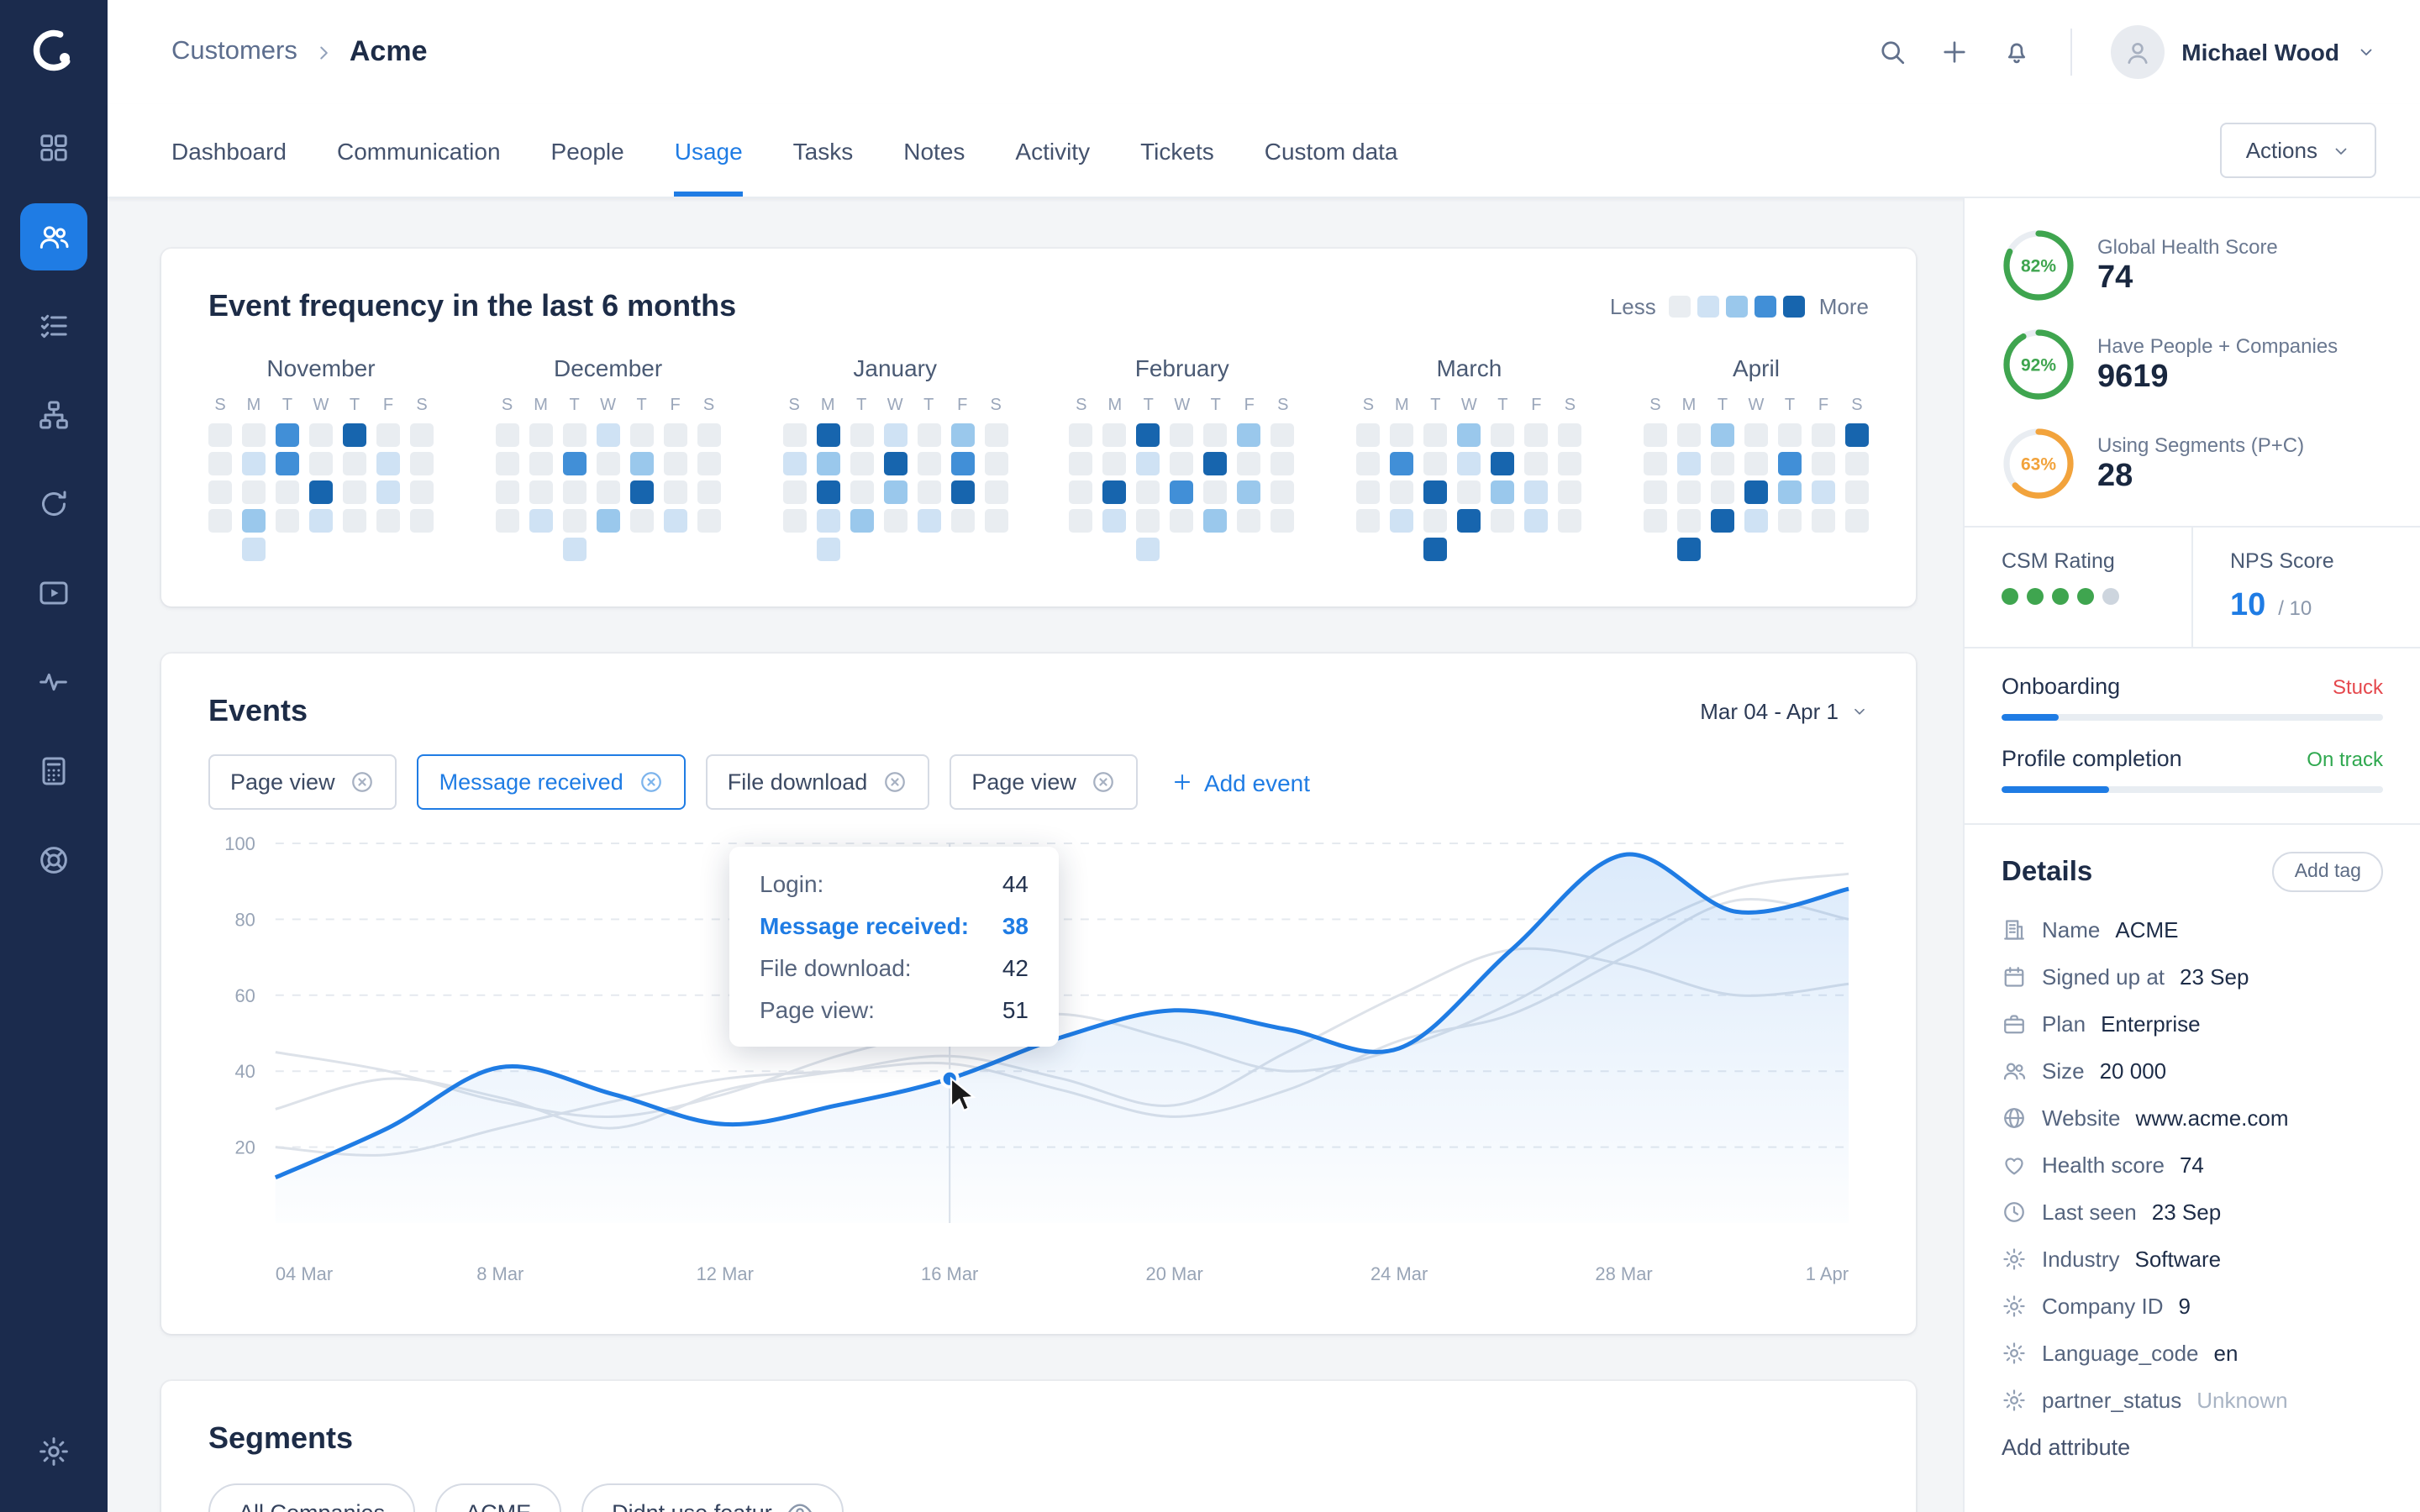  What do you see at coordinates (2178, 1259) in the screenshot?
I see `detail-value: Software` at bounding box center [2178, 1259].